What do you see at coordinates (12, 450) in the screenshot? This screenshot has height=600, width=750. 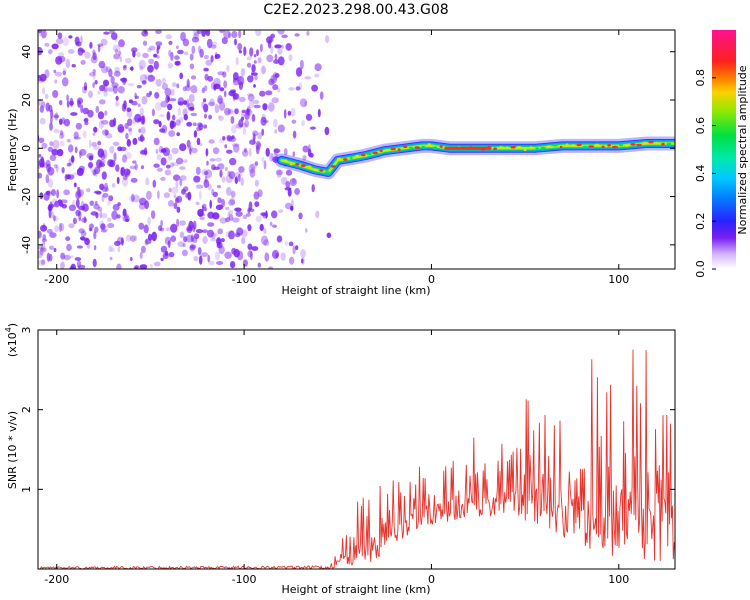 I see `snr-y-label: SNR (10 * v/v)` at bounding box center [12, 450].